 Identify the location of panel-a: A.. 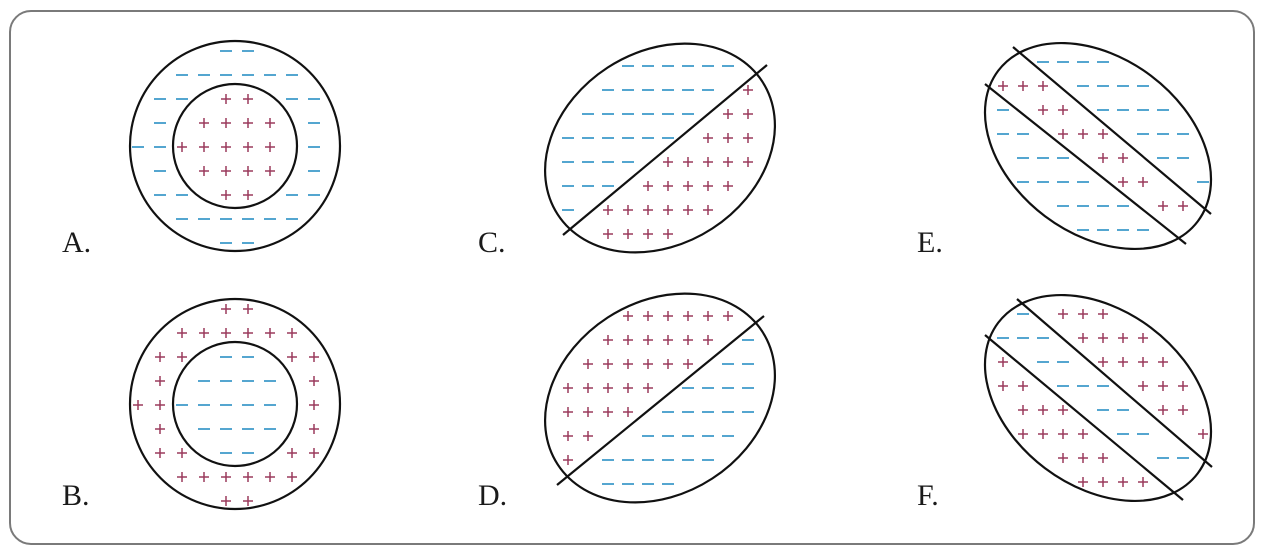
(202, 149).